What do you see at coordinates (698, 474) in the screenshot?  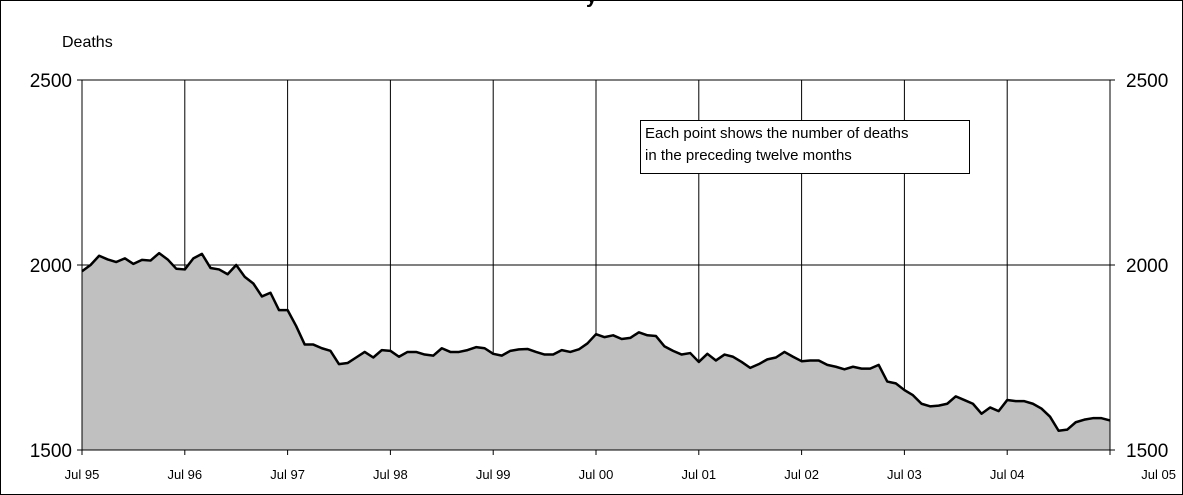 I see `x-tick-label: Jul 01` at bounding box center [698, 474].